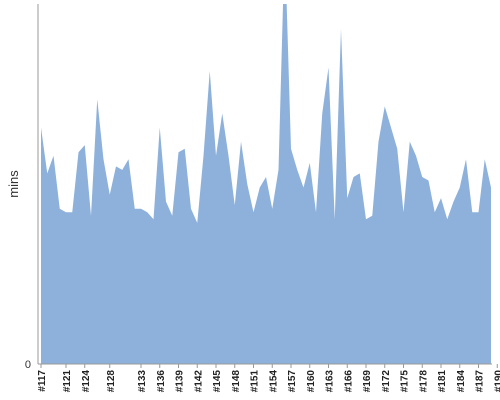  What do you see at coordinates (405, 381) in the screenshot?
I see `x-tick-label: #175` at bounding box center [405, 381].